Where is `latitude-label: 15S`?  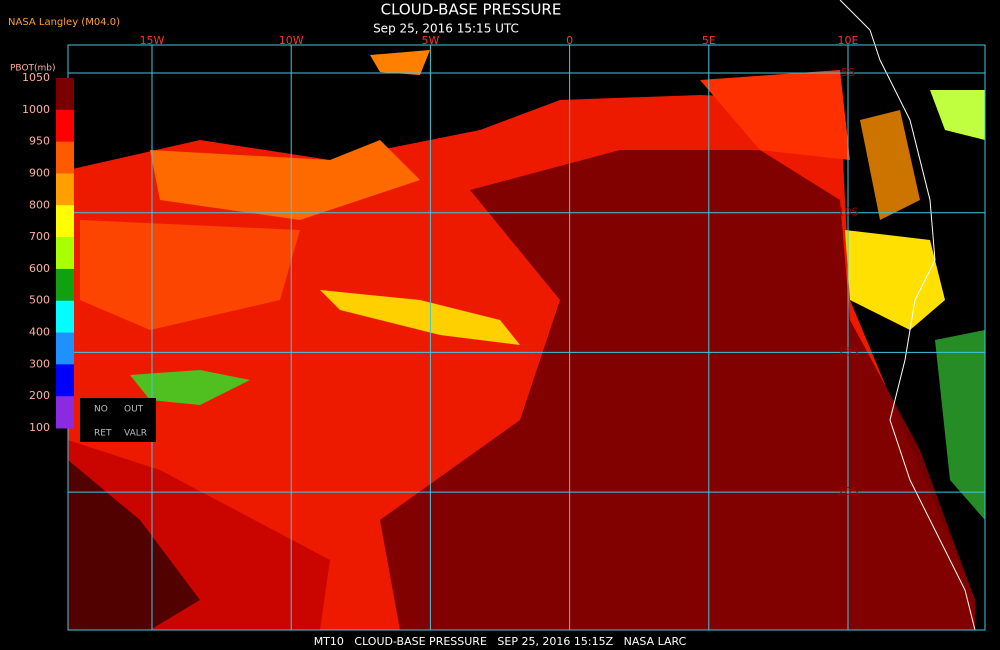
latitude-label: 15S is located at coordinates (848, 351).